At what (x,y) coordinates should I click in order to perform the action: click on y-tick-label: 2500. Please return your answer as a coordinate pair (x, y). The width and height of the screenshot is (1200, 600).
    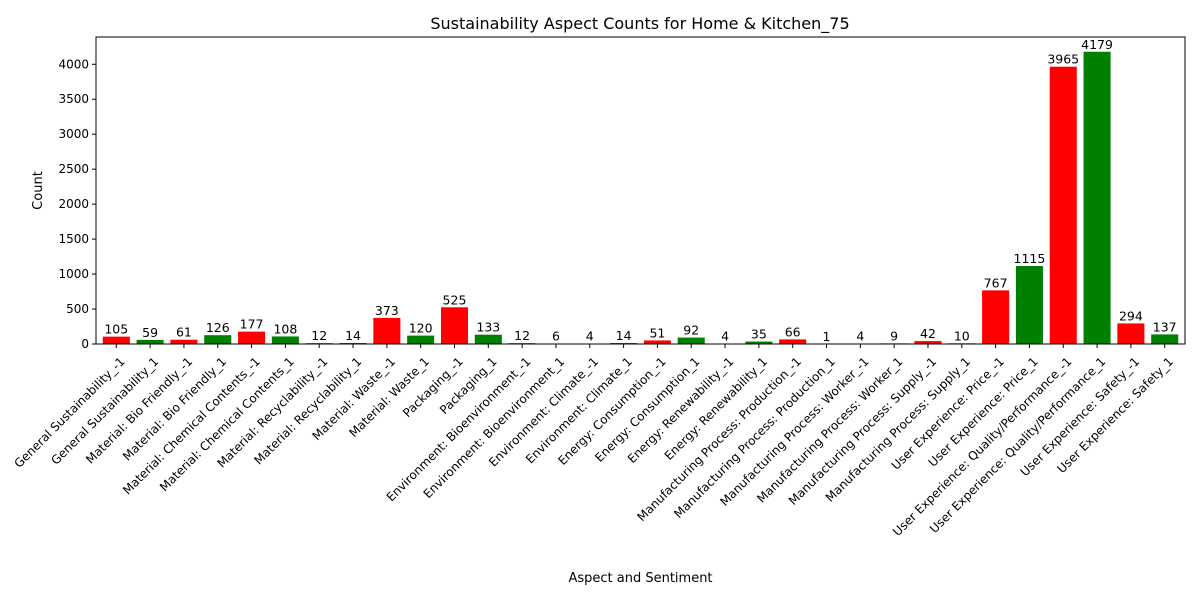
    Looking at the image, I should click on (73, 169).